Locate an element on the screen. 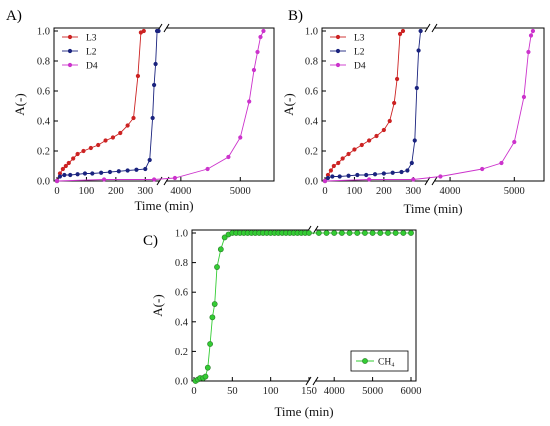 The height and width of the screenshot is (426, 550). y-tick-label: 0.0 is located at coordinates (43, 182).